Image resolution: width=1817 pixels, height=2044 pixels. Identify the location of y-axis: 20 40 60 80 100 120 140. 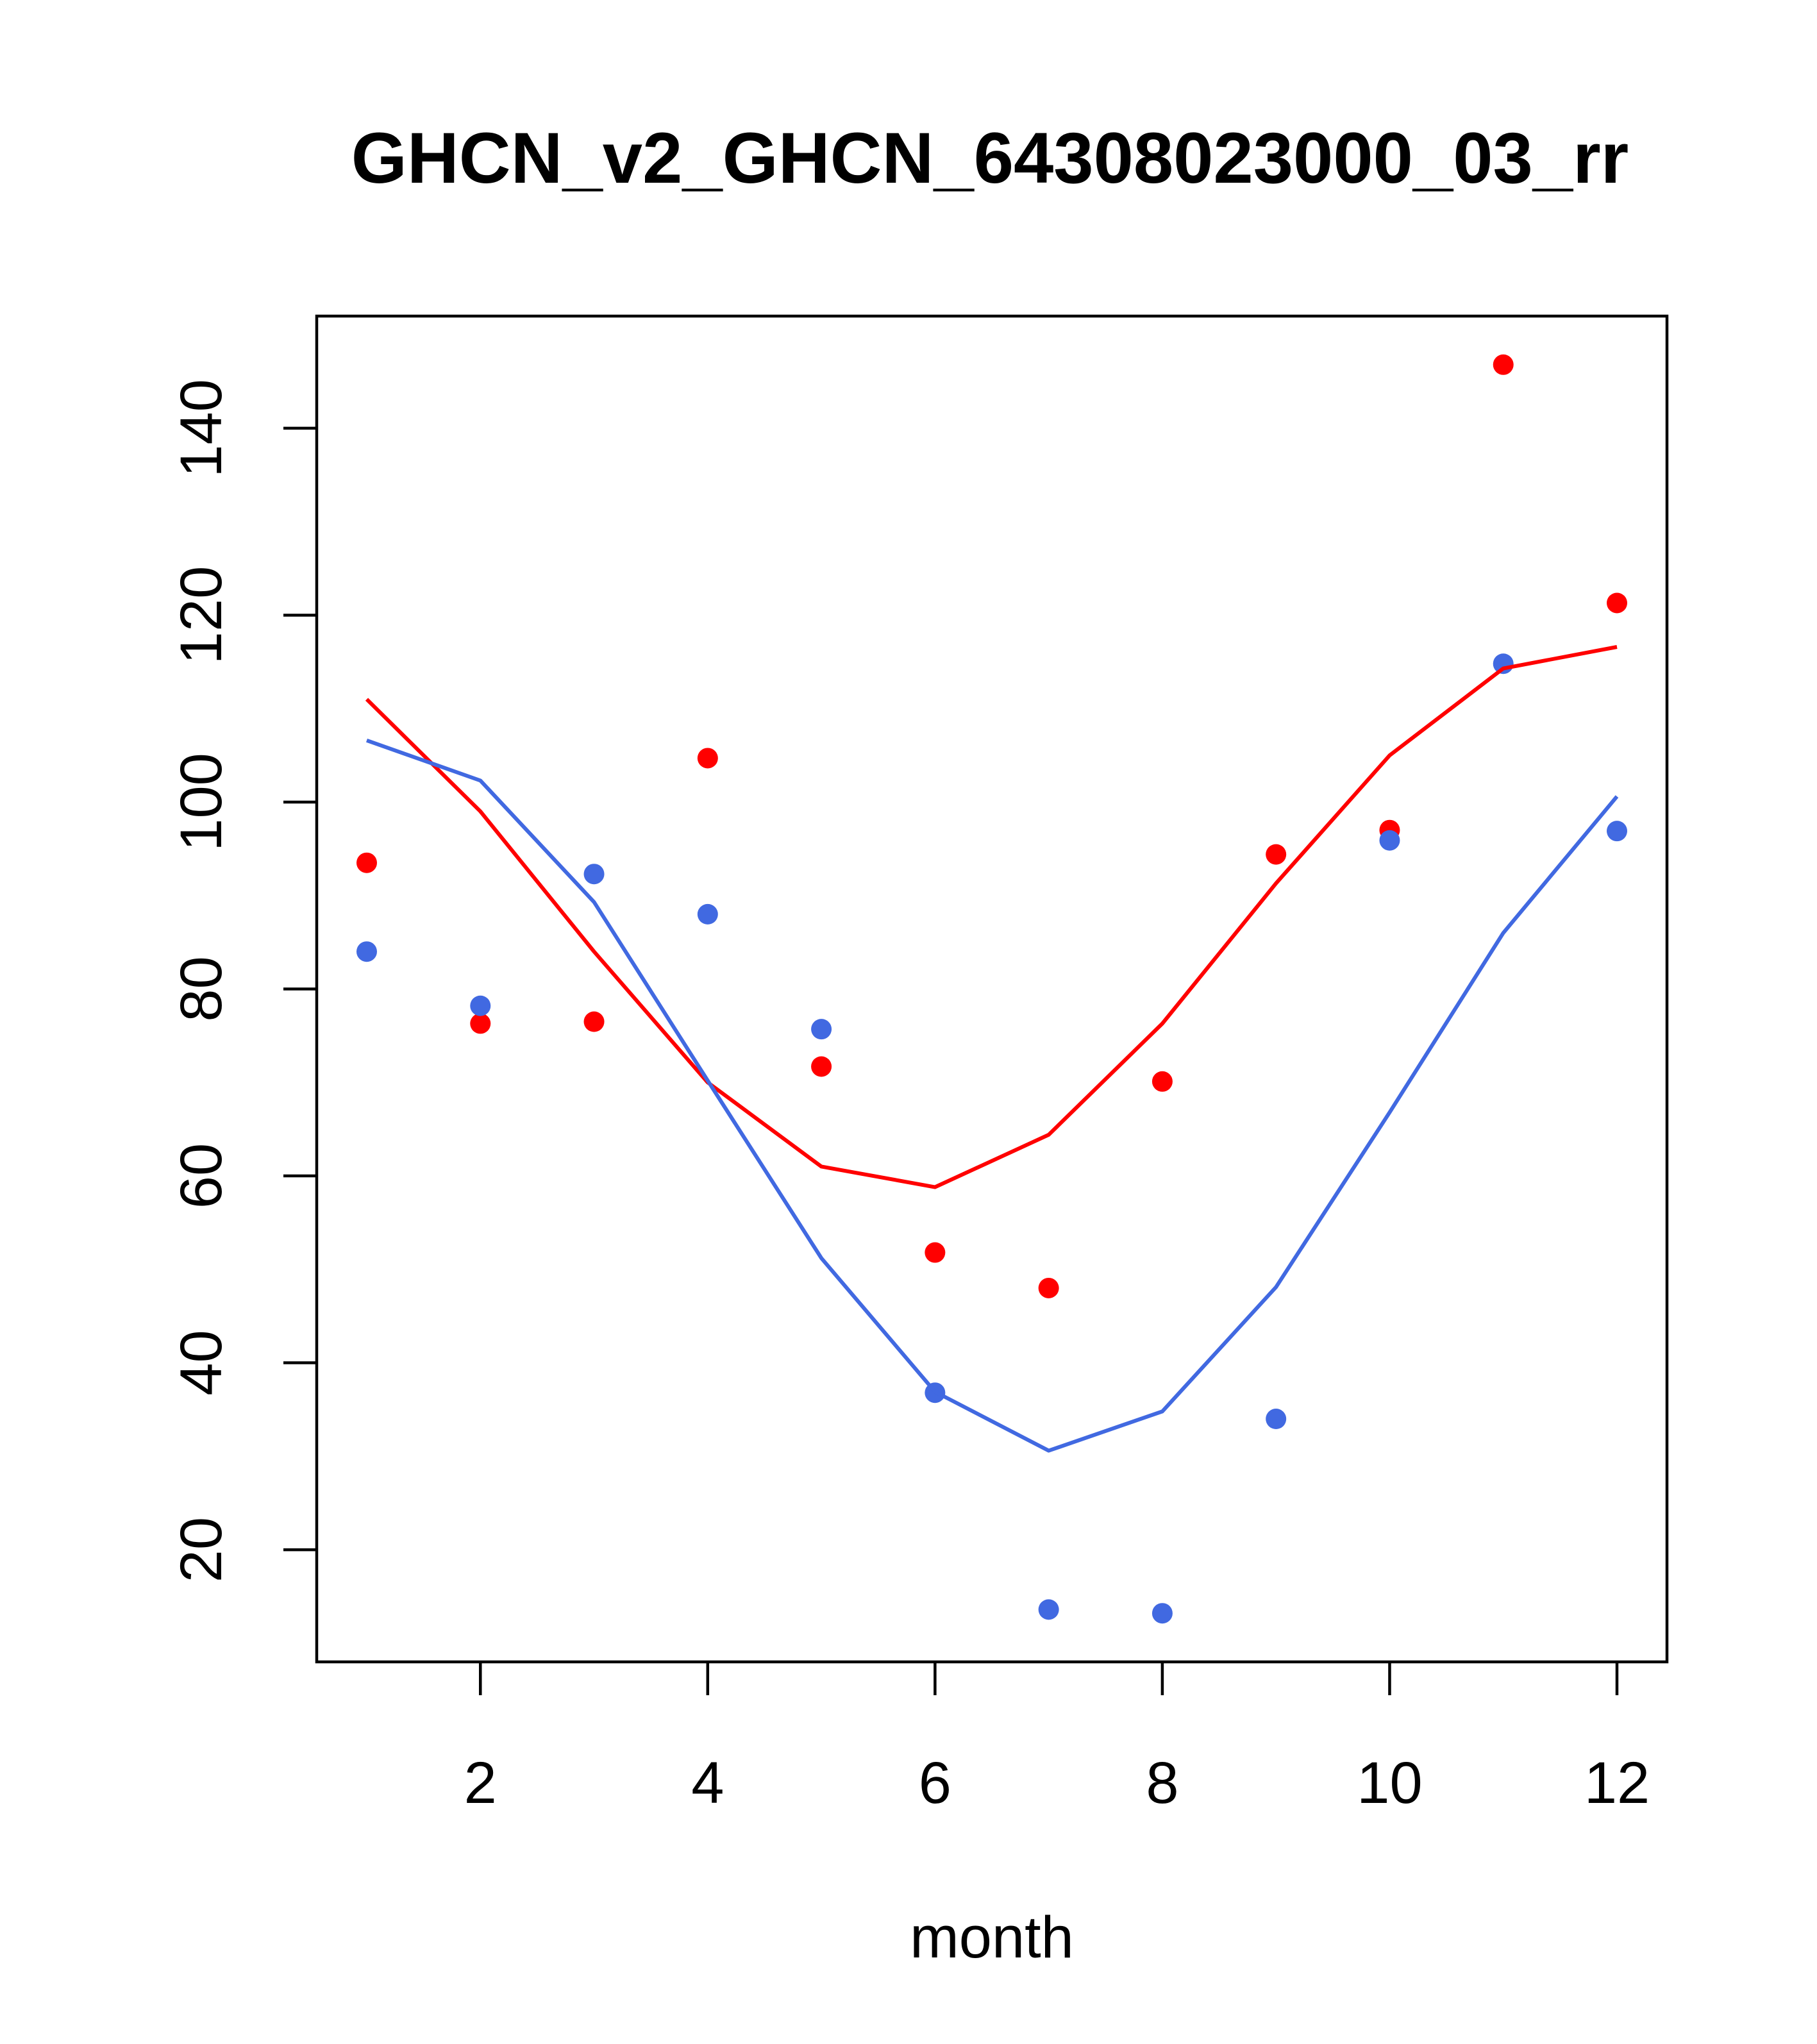
(243, 981).